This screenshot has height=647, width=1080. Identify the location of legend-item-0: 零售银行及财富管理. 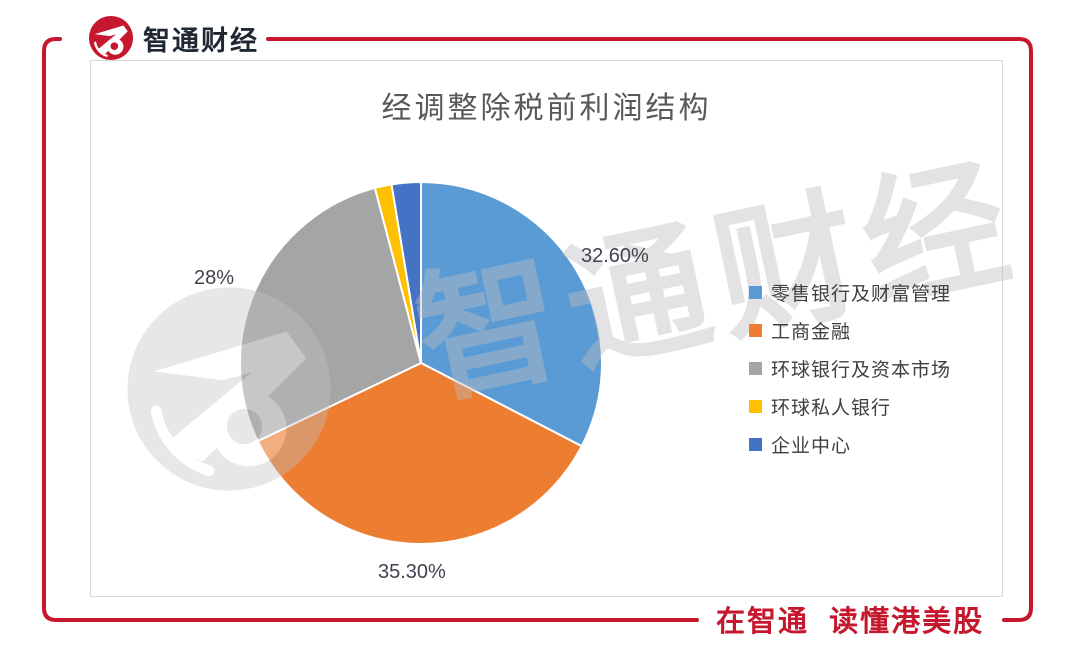
(850, 292).